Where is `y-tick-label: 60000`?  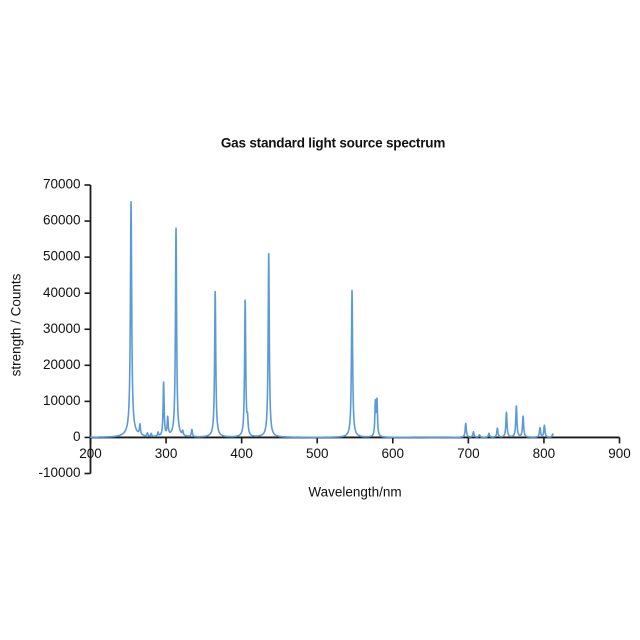
y-tick-label: 60000 is located at coordinates (62, 220).